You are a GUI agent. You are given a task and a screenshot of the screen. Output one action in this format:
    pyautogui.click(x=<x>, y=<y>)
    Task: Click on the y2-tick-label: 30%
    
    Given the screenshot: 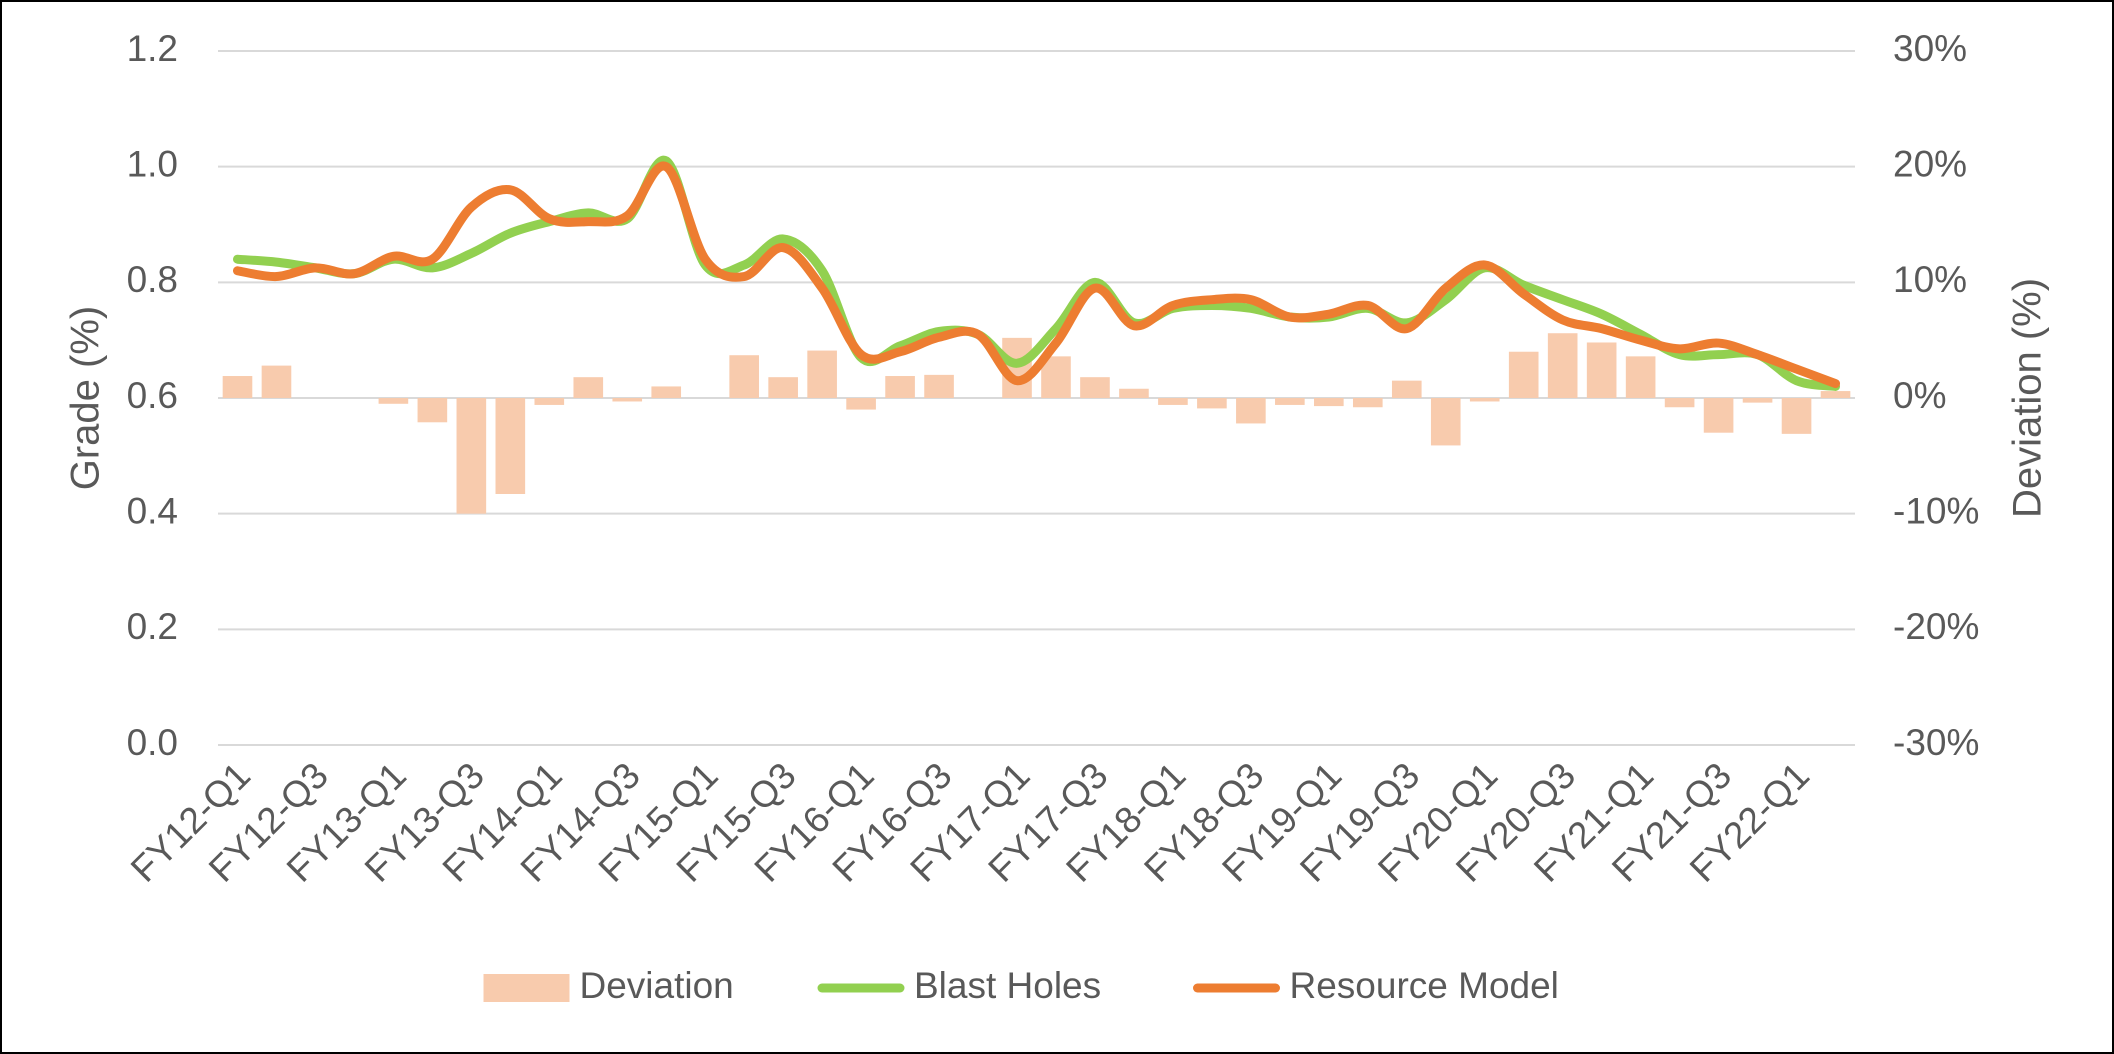 What is the action you would take?
    pyautogui.click(x=1930, y=48)
    